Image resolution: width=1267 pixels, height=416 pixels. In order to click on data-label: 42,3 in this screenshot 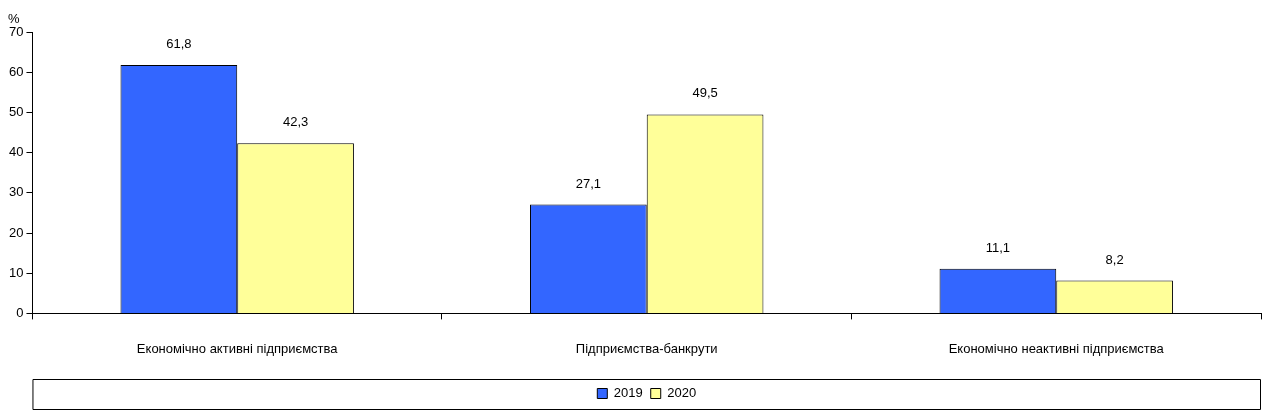, I will do `click(295, 122)`.